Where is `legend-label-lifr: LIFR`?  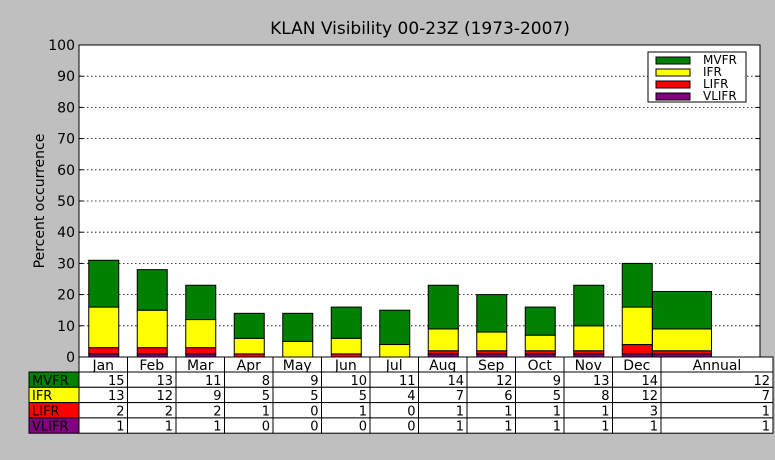
legend-label-lifr: LIFR is located at coordinates (715, 84).